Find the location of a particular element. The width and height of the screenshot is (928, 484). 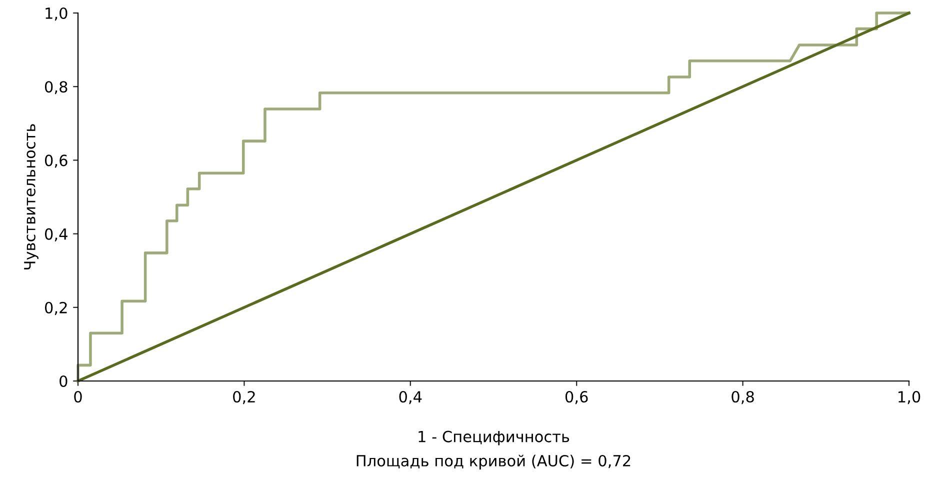

y-axis-title: Чувствительность is located at coordinates (31, 197).